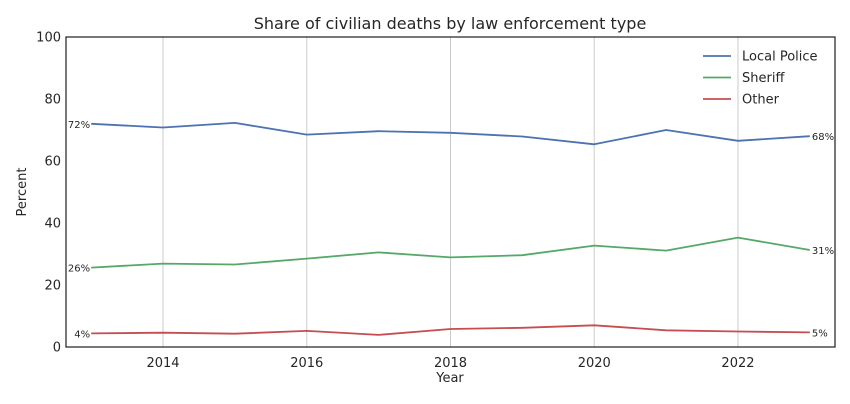 This screenshot has height=404, width=850. Describe the element at coordinates (22, 192) in the screenshot. I see `y-axis-label: Percent` at that location.